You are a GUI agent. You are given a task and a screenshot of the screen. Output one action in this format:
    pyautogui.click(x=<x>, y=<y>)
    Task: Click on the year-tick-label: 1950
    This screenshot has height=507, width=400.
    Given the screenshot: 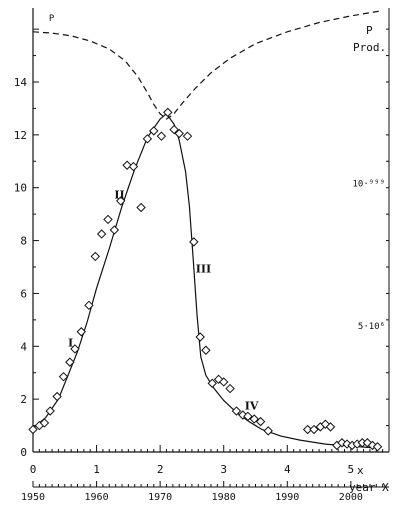 What is the action you would take?
    pyautogui.click(x=33, y=497)
    